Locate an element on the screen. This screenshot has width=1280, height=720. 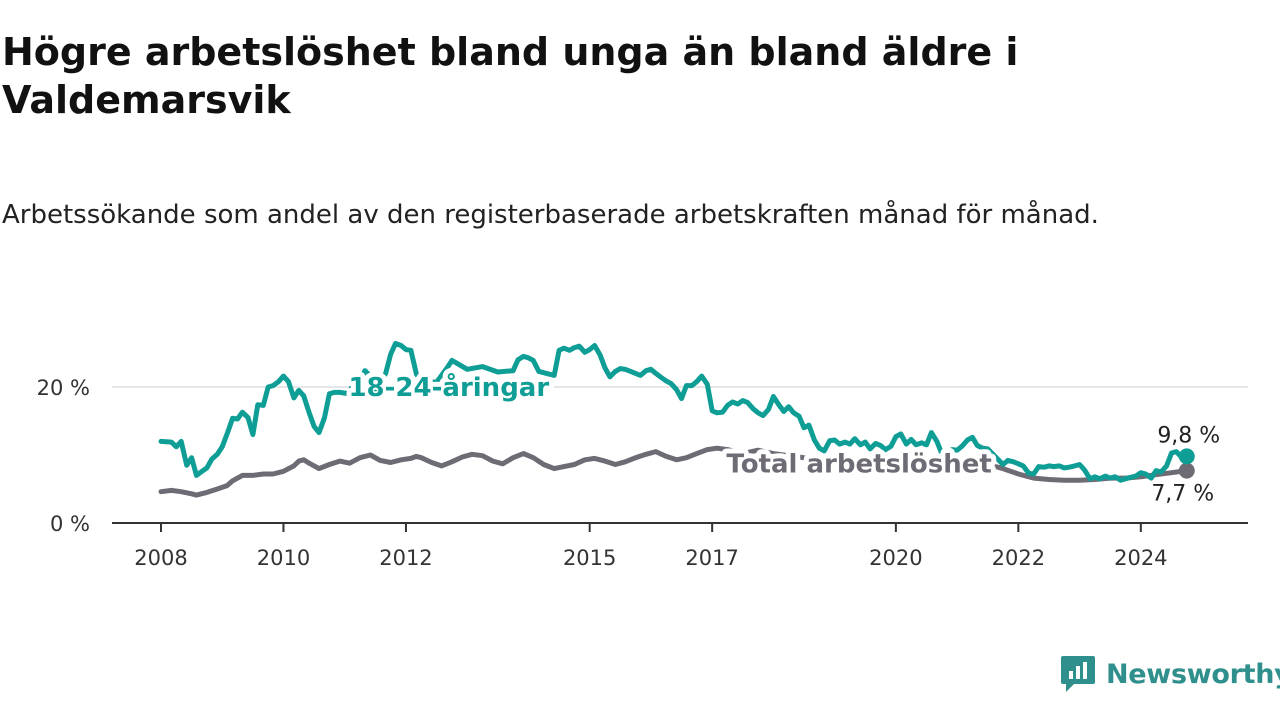
youth-series-label: 18-24-åringar is located at coordinates (448, 387).